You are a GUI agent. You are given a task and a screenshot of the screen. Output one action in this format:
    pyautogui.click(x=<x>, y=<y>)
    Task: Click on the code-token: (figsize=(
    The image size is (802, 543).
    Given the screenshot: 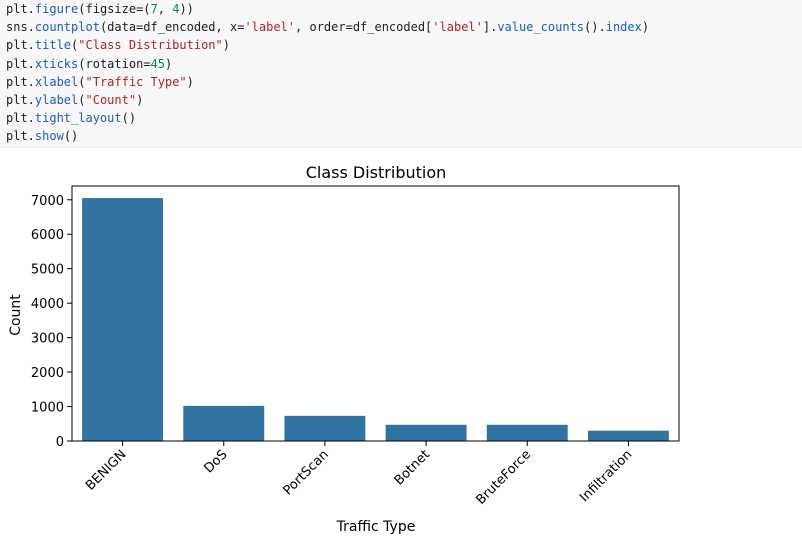 What is the action you would take?
    pyautogui.click(x=114, y=9)
    